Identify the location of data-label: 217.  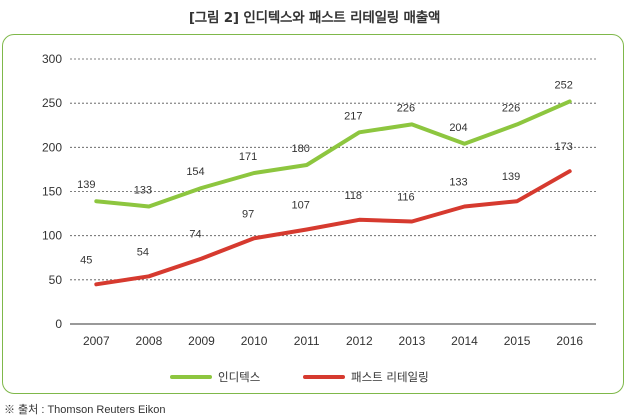
(353, 116).